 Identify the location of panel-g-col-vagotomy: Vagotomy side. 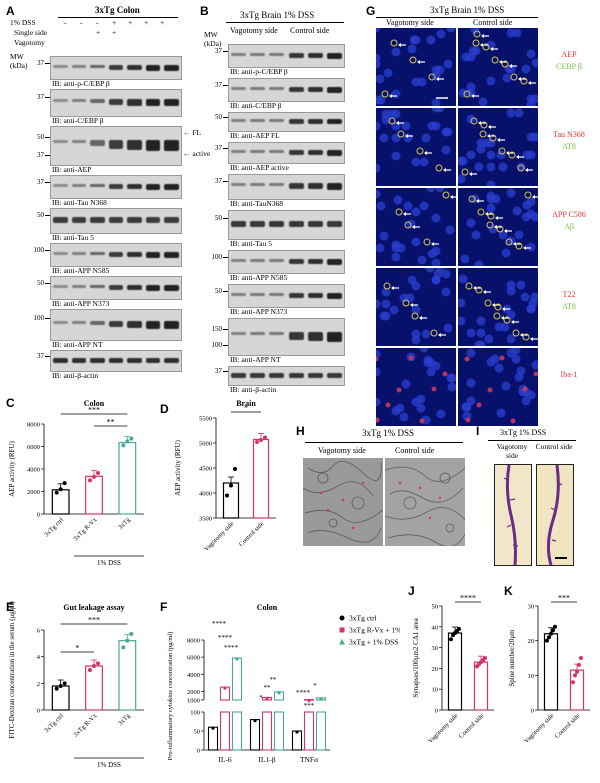
(410, 22).